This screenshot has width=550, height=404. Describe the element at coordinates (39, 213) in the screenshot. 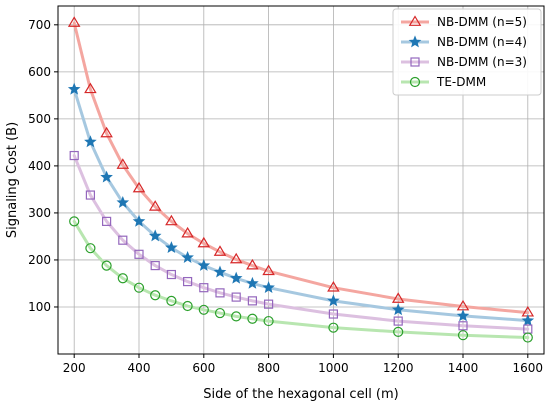

I see `y-tick-label: 300` at that location.